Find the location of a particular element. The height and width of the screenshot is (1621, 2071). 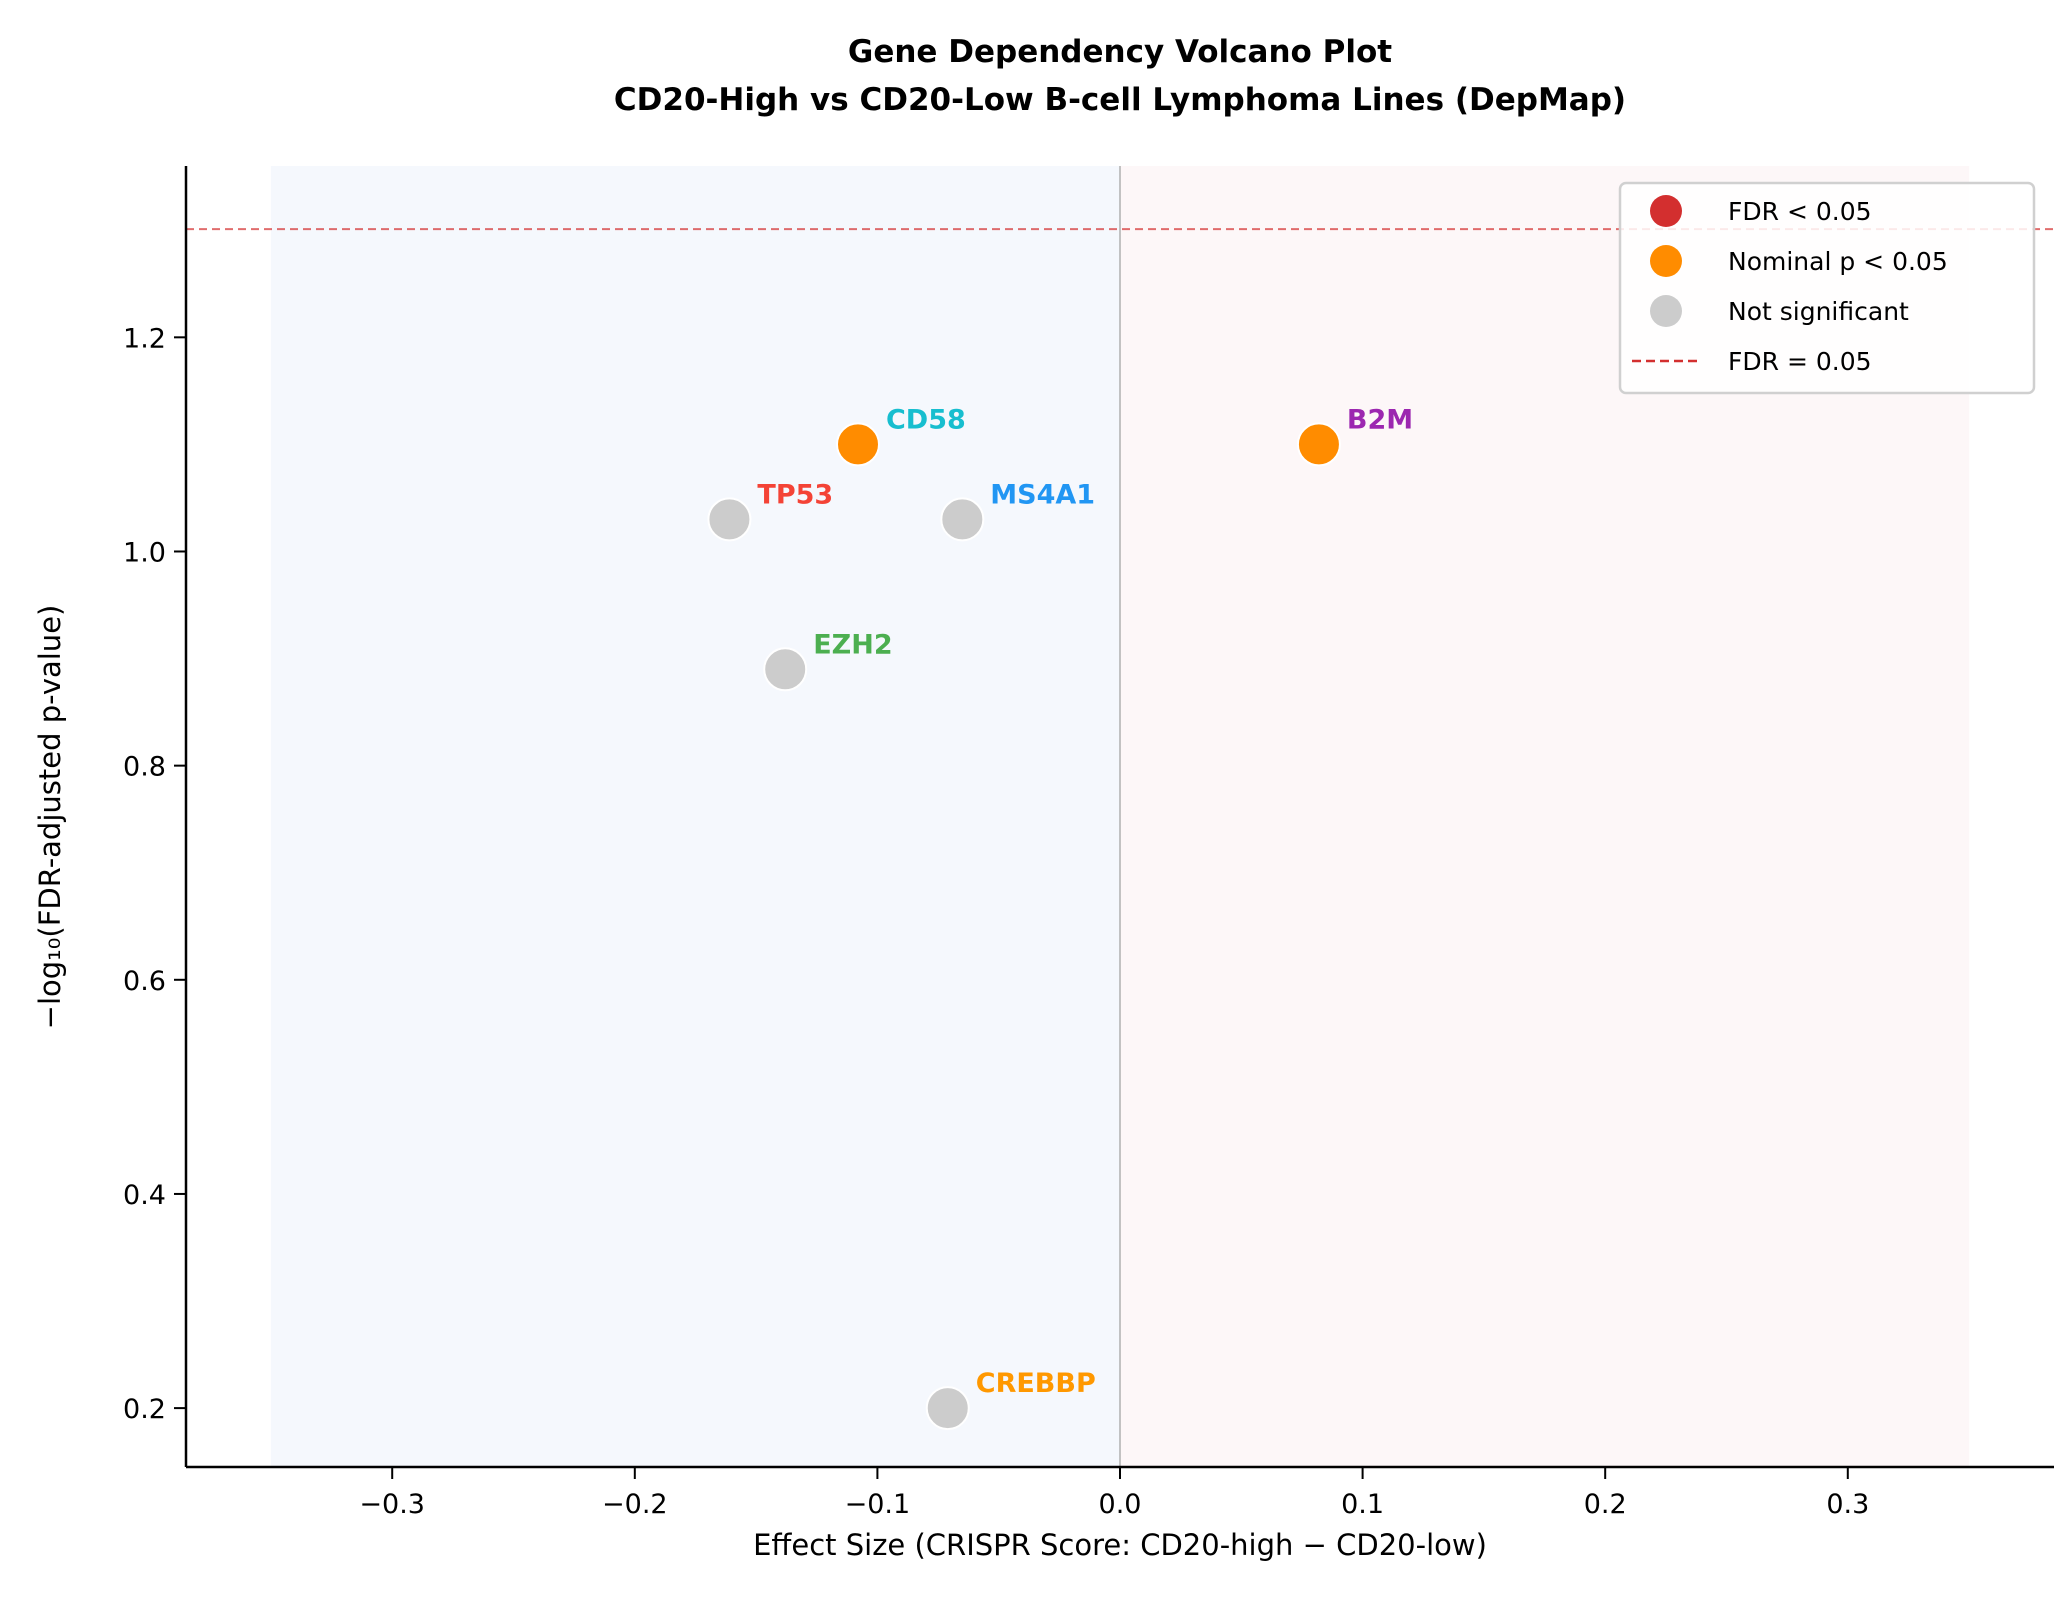

data-point-b2m is located at coordinates (1318, 444).